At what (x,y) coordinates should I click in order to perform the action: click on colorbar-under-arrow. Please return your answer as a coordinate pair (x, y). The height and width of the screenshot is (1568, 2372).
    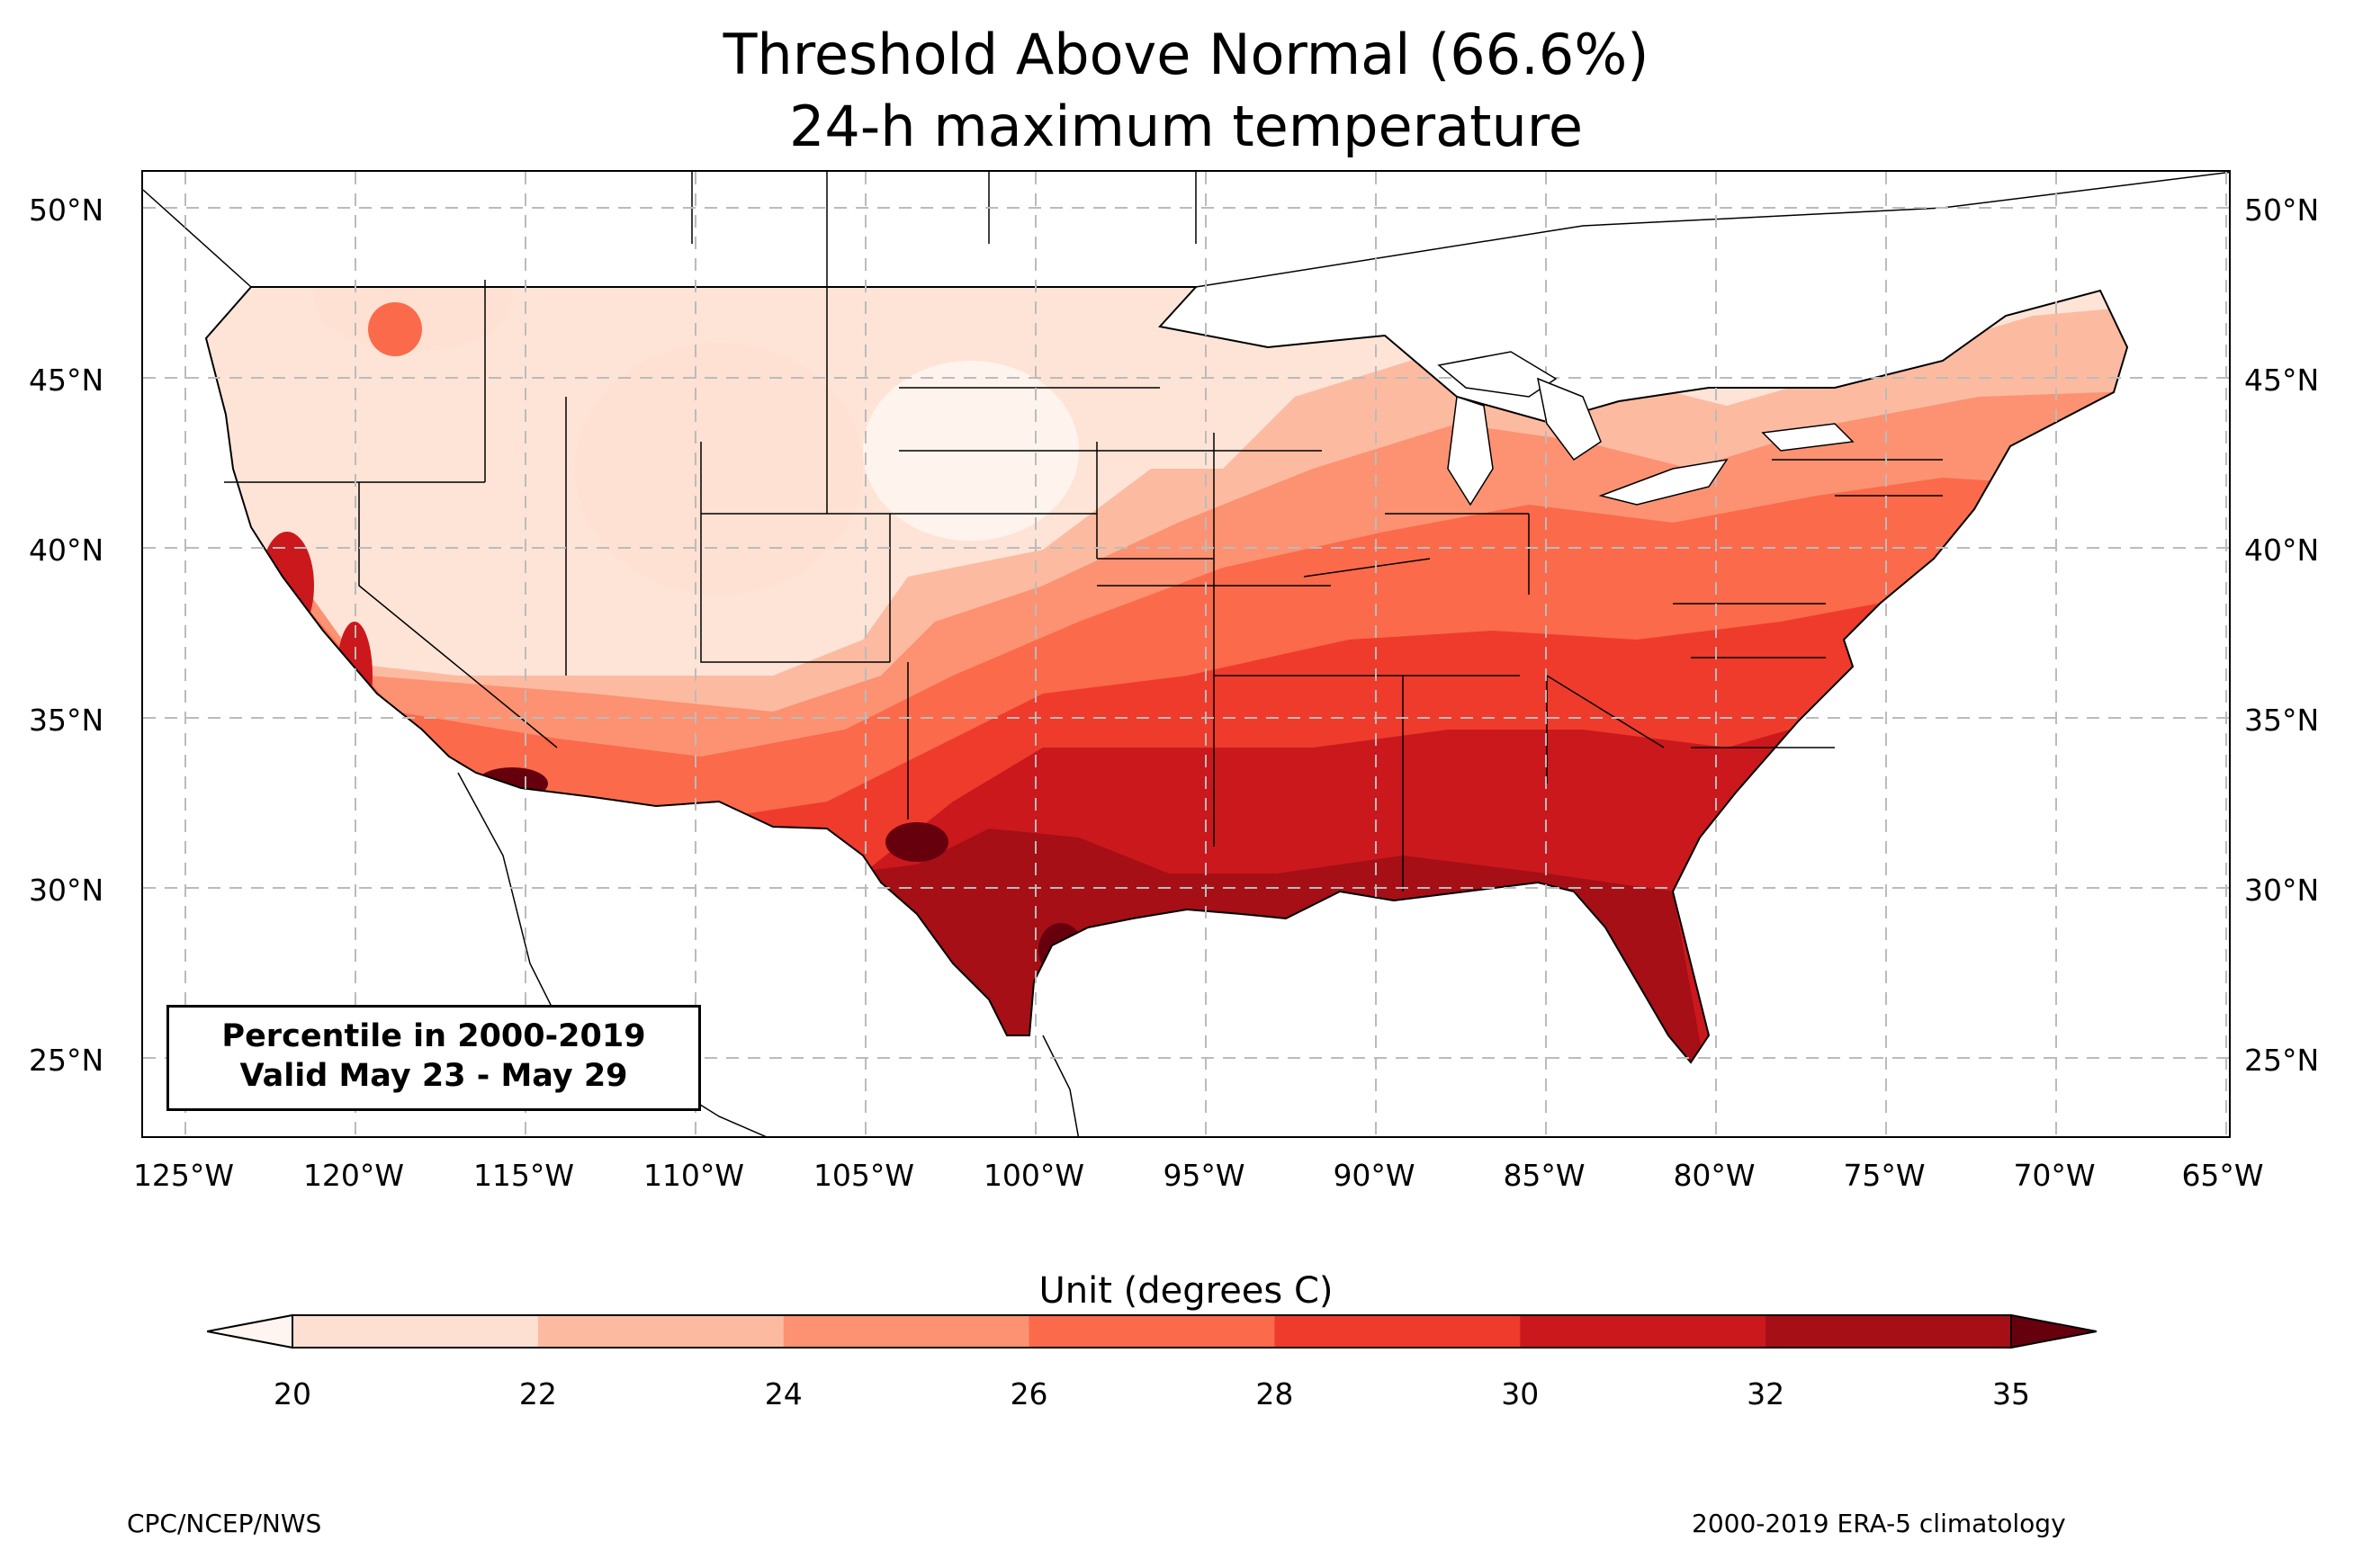
    Looking at the image, I should click on (250, 1331).